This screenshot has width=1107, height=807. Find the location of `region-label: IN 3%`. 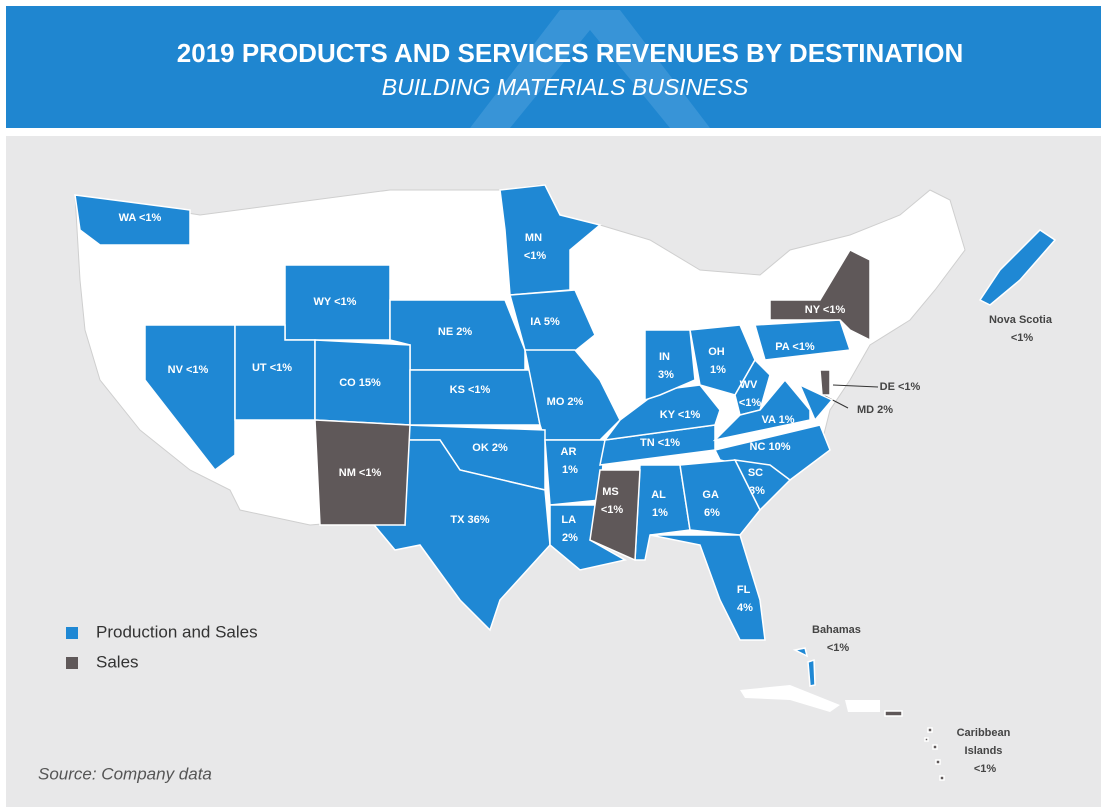

region-label: IN 3% is located at coordinates (666, 366).